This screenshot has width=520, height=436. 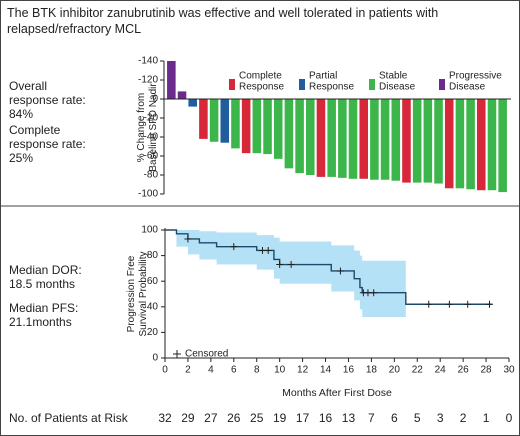 What do you see at coordinates (137, 293) in the screenshot?
I see `y-axis-label: Progression FreeSurvival Probability` at bounding box center [137, 293].